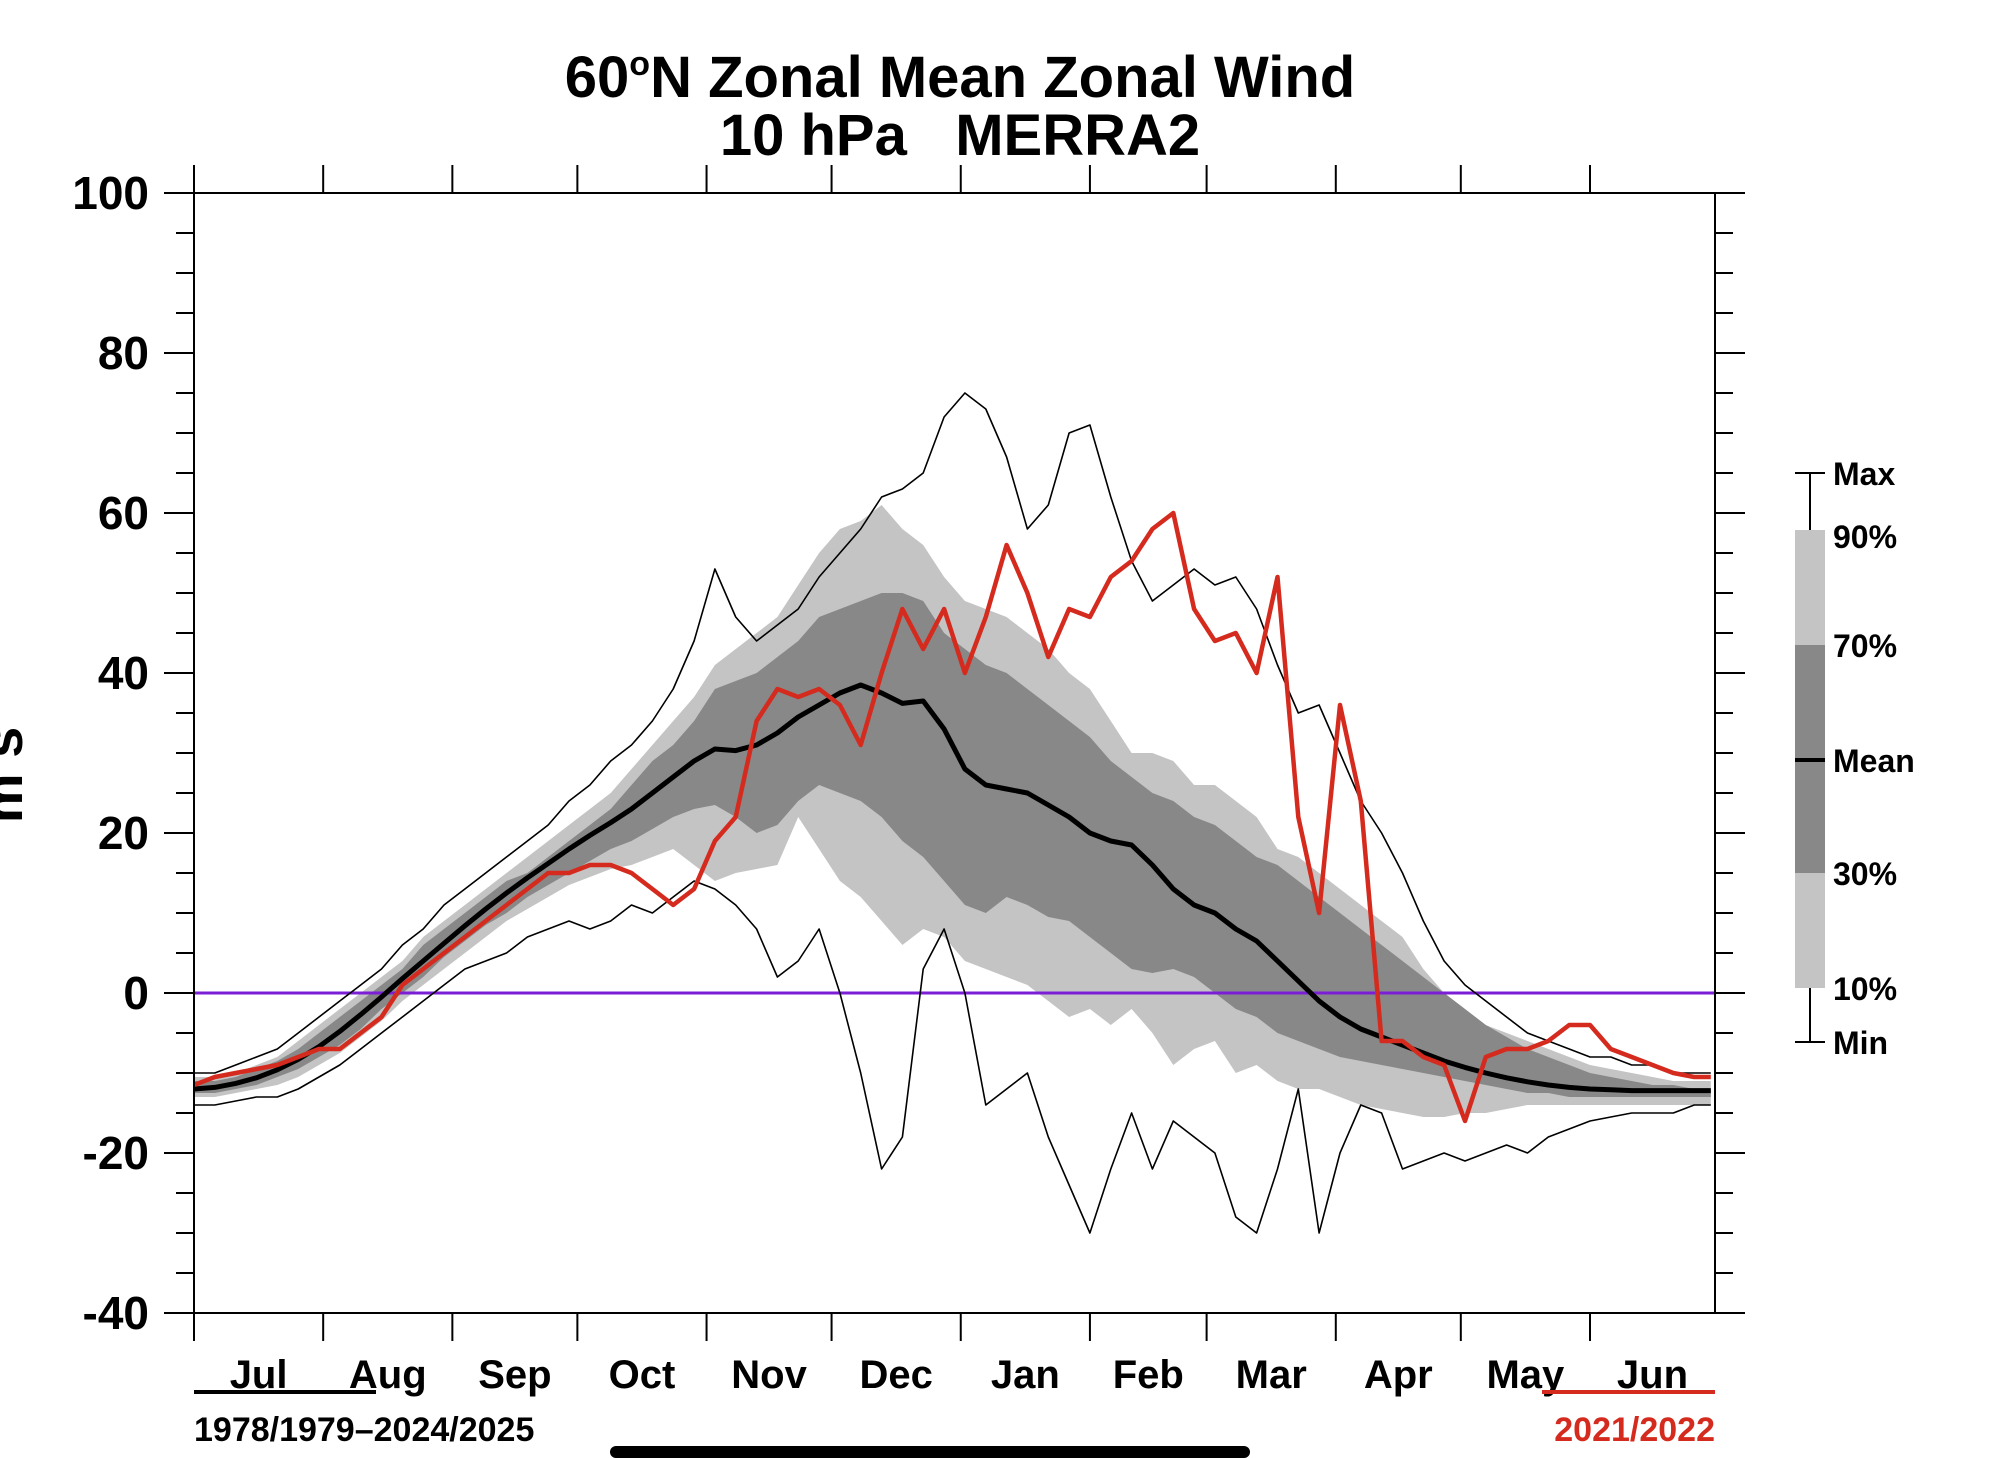 The height and width of the screenshot is (1458, 1991). What do you see at coordinates (895, 1375) in the screenshot?
I see `x-tick-label-dec: Dec` at bounding box center [895, 1375].